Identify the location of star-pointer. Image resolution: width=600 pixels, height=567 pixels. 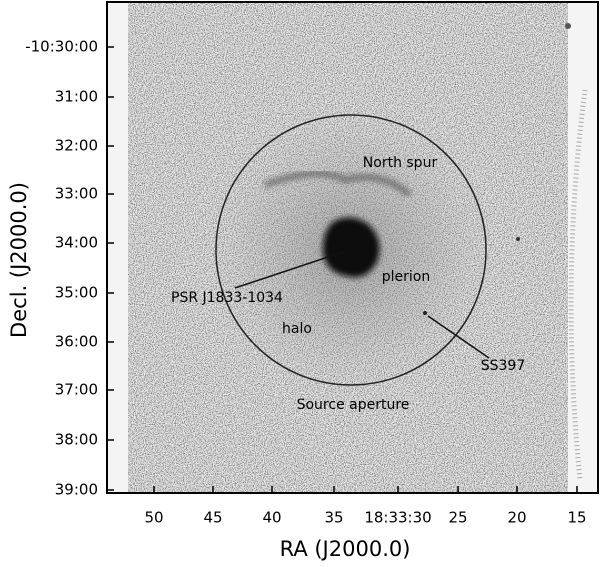
(458, 337).